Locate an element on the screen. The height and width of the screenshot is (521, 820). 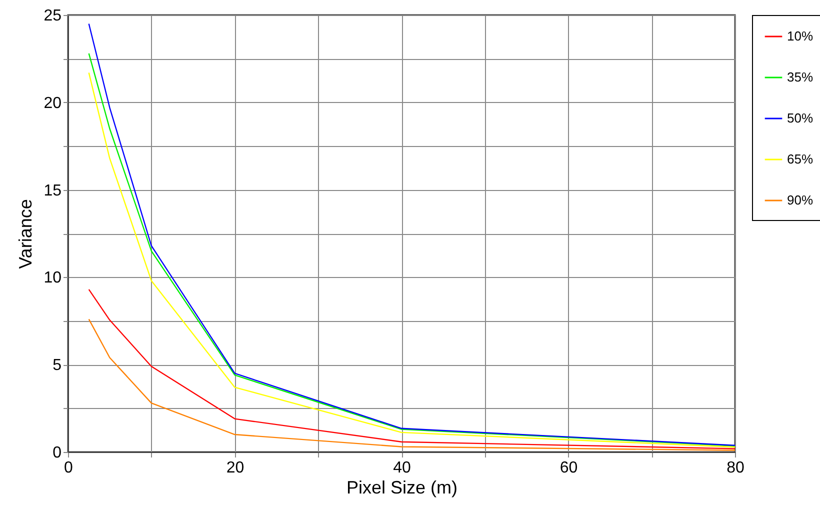
legend-label: 10% is located at coordinates (800, 36).